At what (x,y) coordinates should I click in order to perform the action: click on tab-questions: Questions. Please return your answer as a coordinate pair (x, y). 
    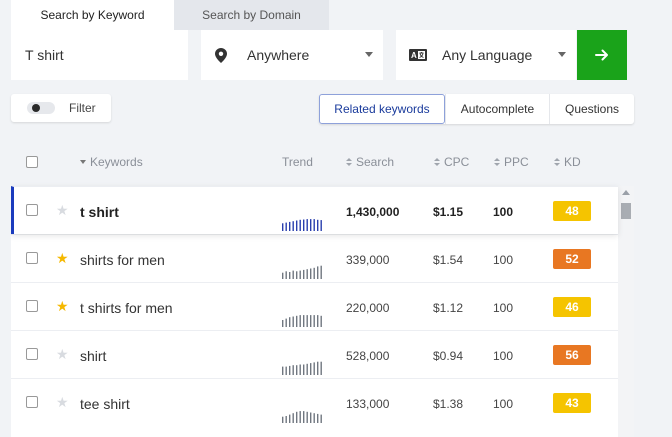
    Looking at the image, I should click on (591, 109).